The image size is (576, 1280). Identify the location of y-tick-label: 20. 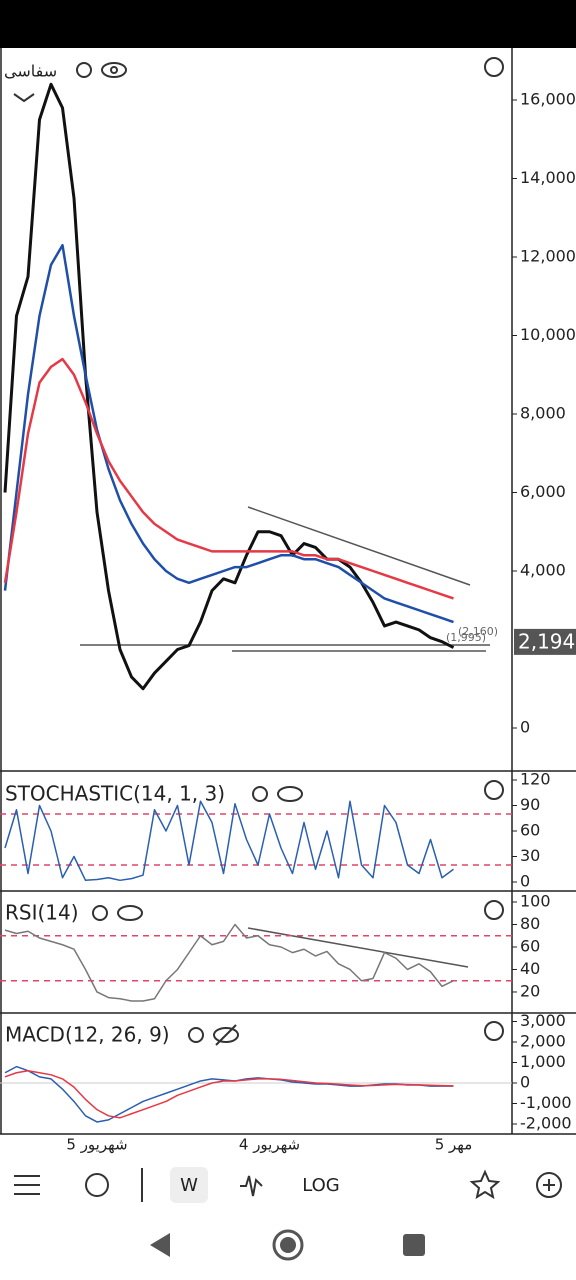
(530, 990).